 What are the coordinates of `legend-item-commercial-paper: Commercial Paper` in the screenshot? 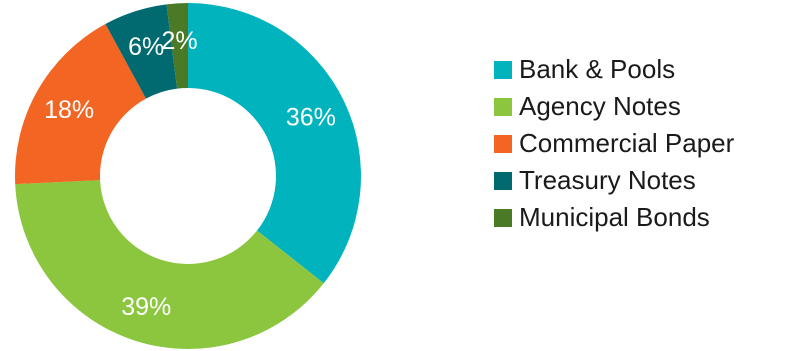 It's located at (614, 143).